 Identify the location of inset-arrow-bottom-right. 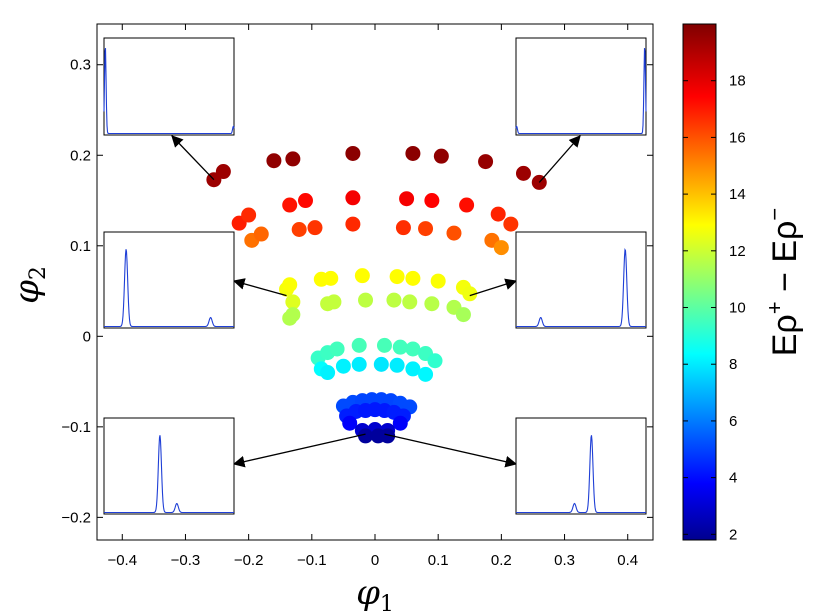
(451, 450).